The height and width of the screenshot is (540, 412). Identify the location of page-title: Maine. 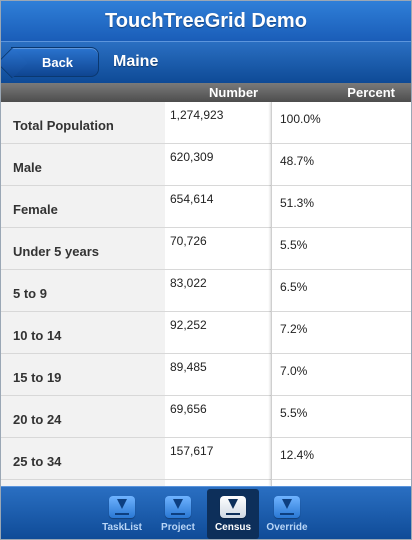
(136, 61).